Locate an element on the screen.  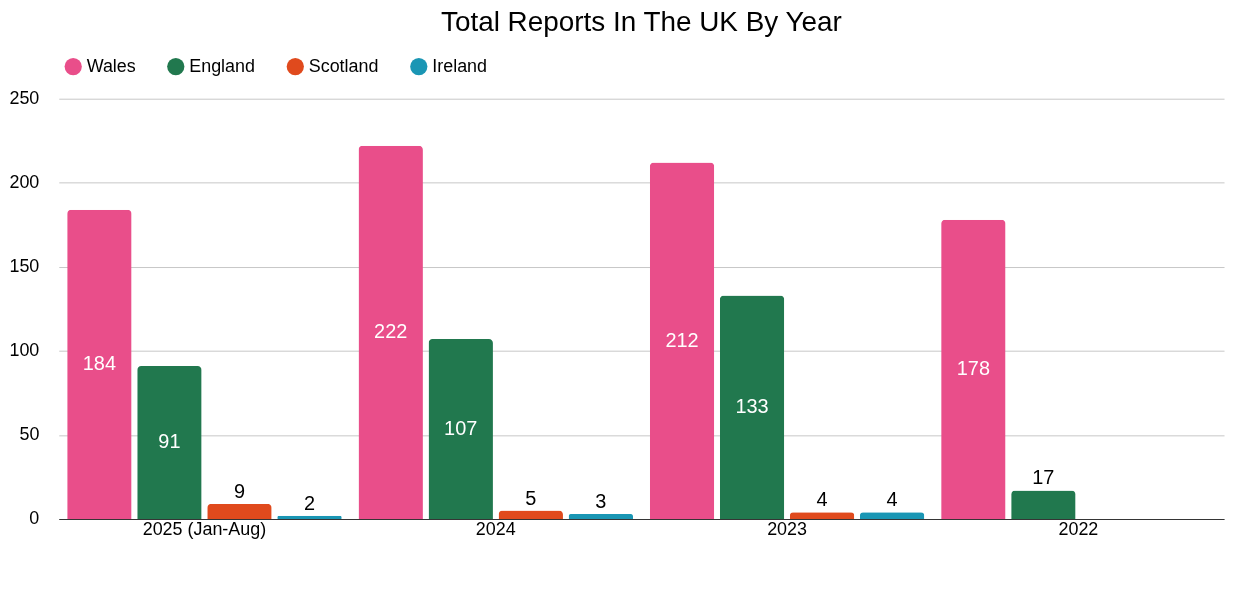
data-label: 178 is located at coordinates (973, 368).